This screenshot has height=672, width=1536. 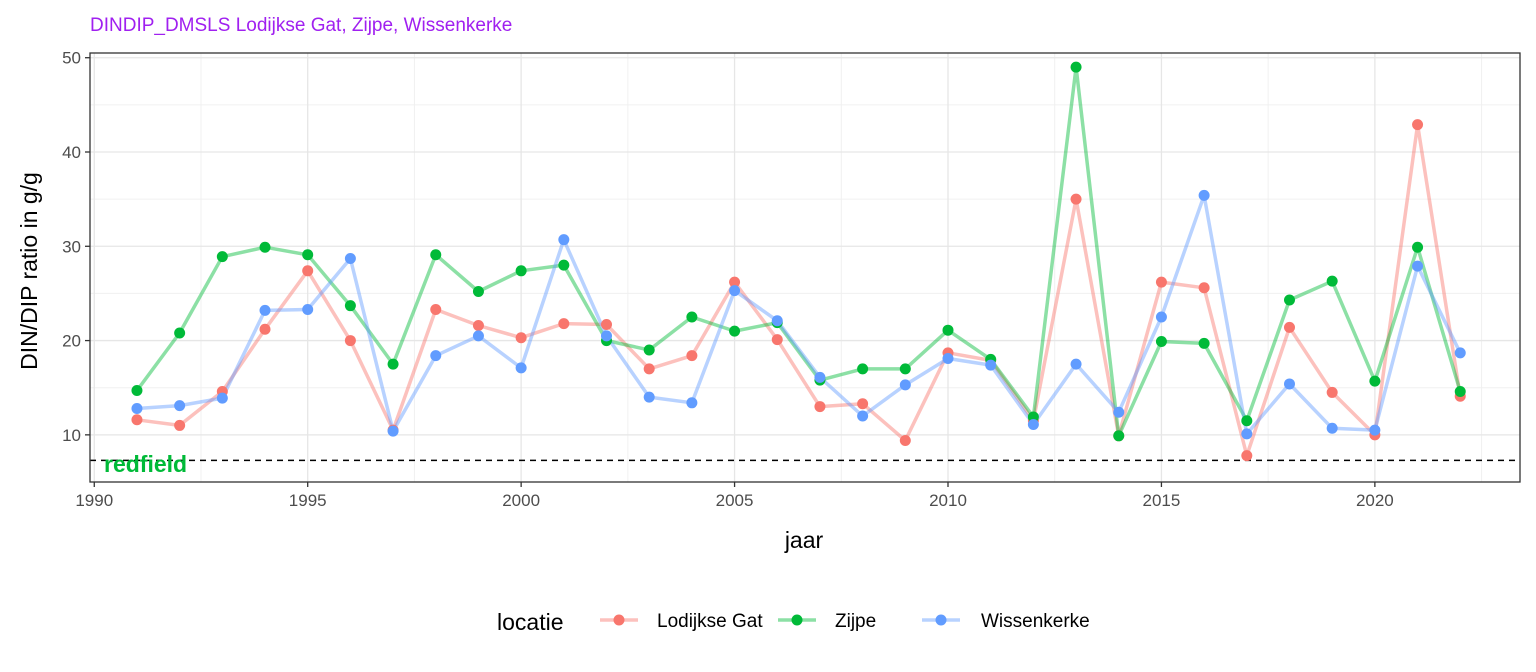 What do you see at coordinates (804, 540) in the screenshot?
I see `x-axis-label: jaar` at bounding box center [804, 540].